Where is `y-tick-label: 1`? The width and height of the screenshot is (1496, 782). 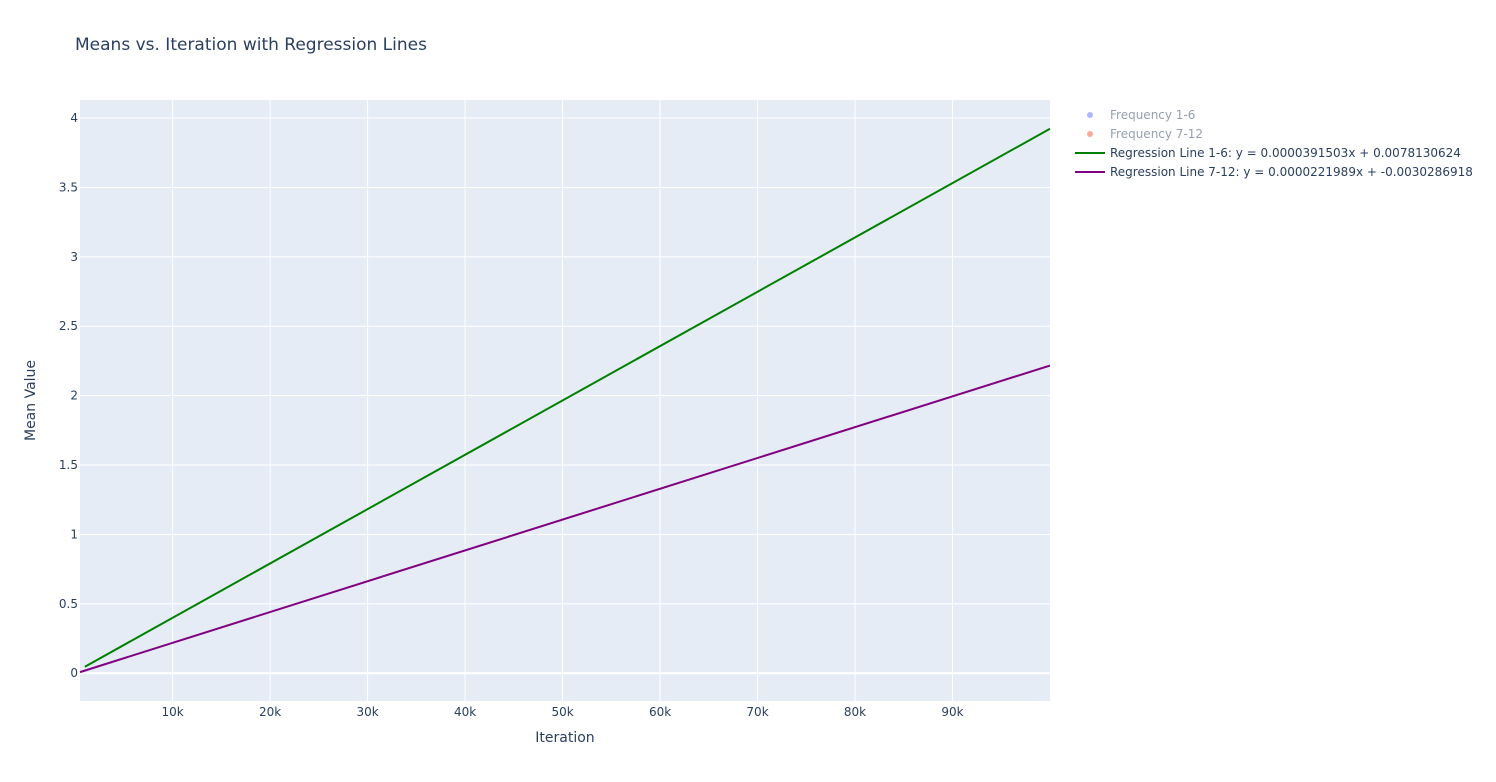 y-tick-label: 1 is located at coordinates (74, 534).